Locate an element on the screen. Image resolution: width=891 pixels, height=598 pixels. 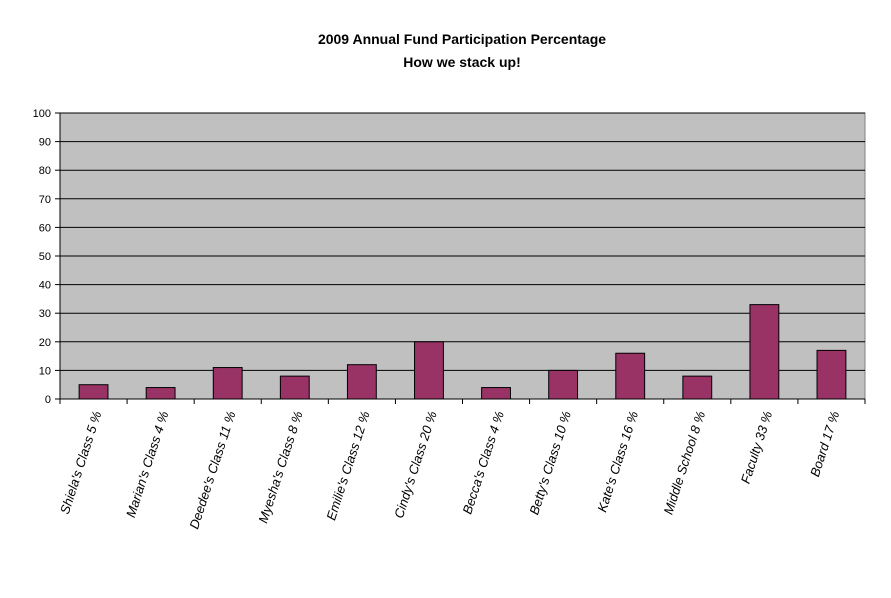
y-tick-label-0: 0 is located at coordinates (48, 400).